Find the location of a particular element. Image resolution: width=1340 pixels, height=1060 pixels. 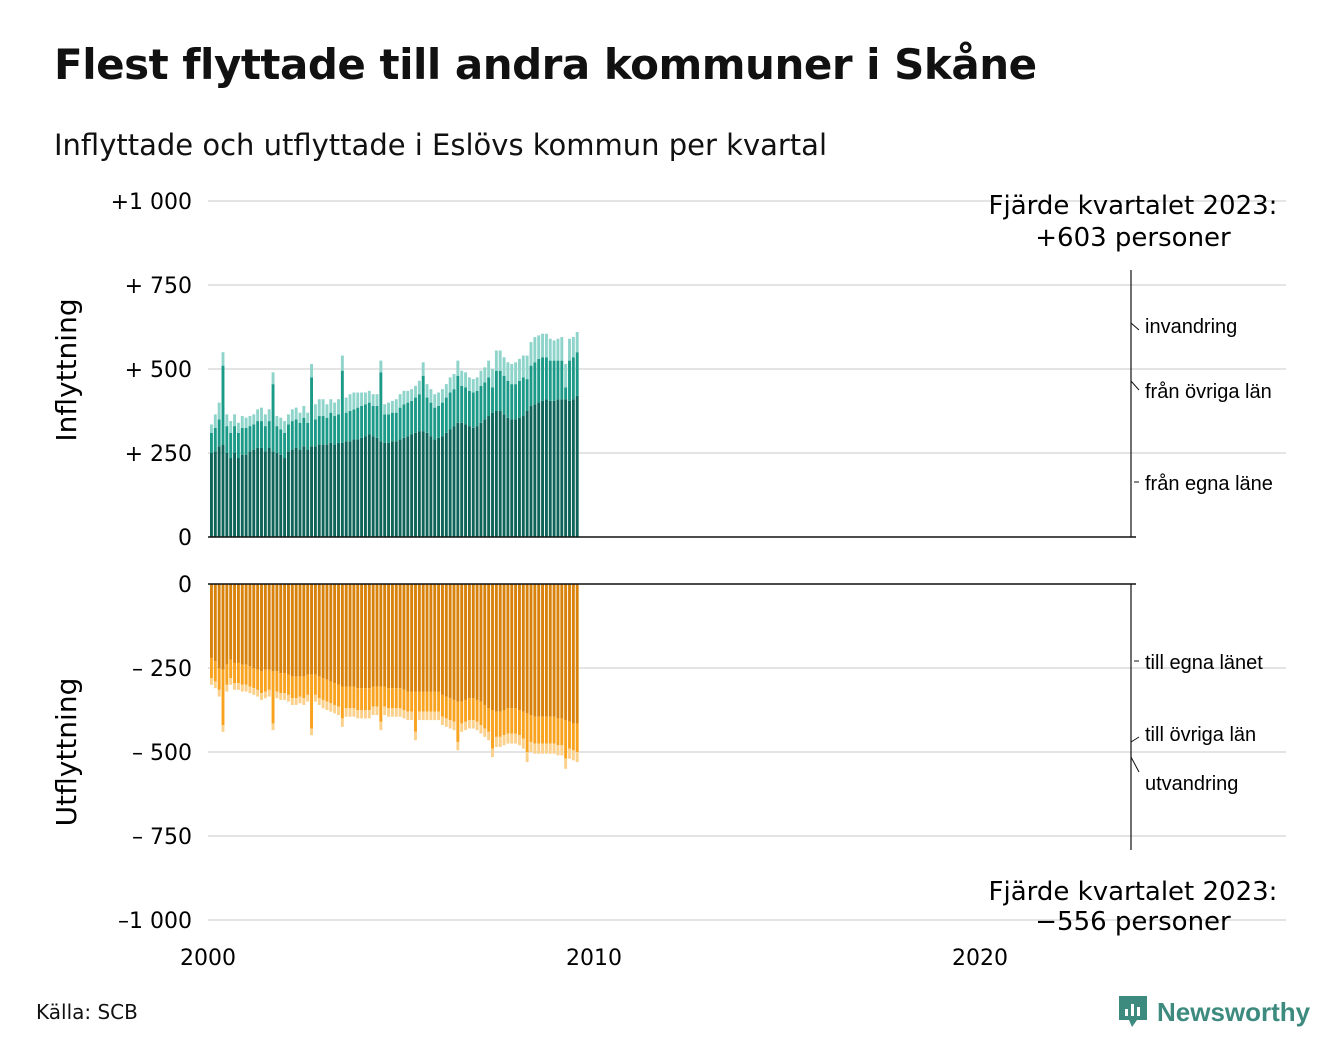

label-fran-ovriga-lan: från övriga län is located at coordinates (1208, 392).